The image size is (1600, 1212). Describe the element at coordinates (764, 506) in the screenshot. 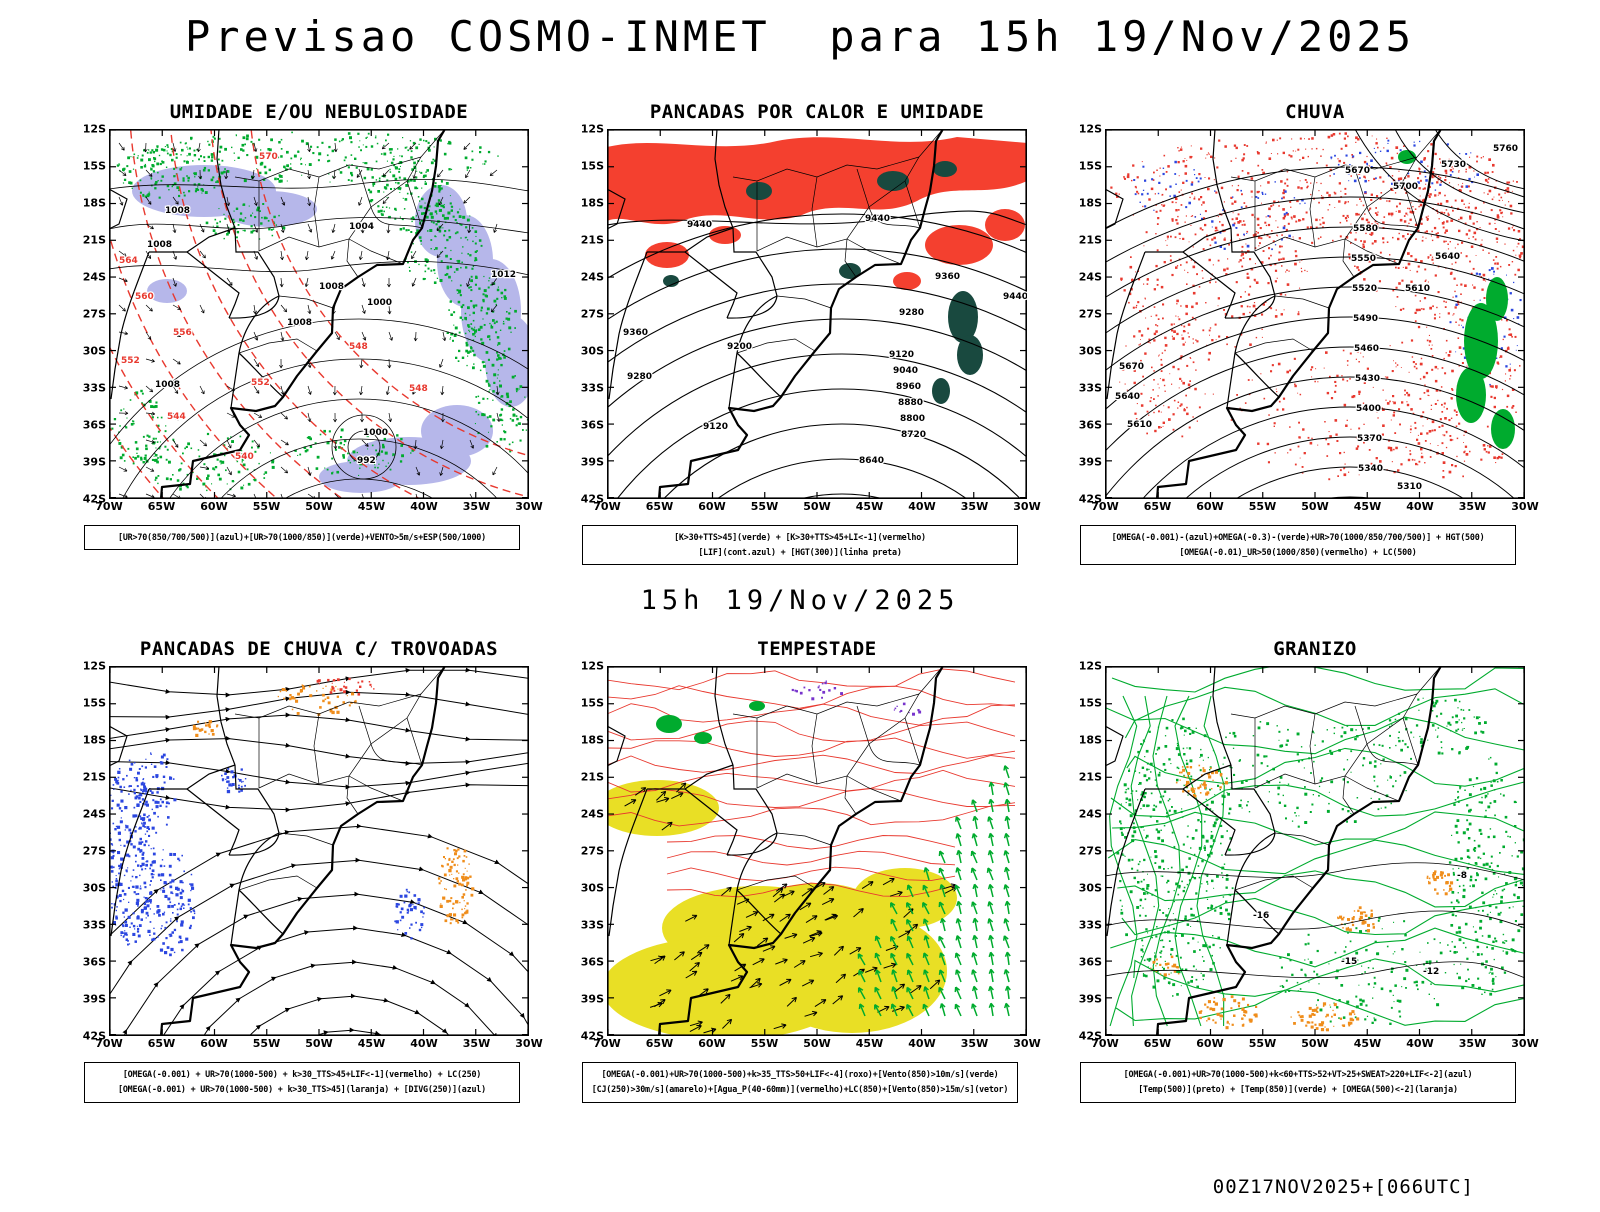

I see `lon-tick-label: 55W` at that location.